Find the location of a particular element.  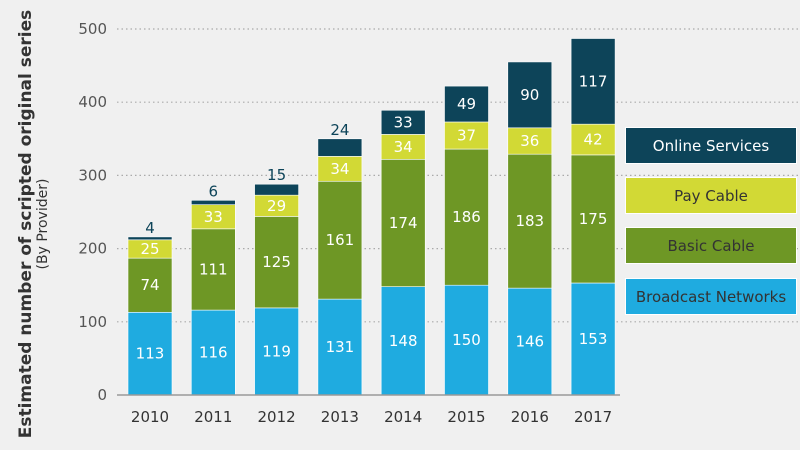

data-label: 175 is located at coordinates (593, 219).